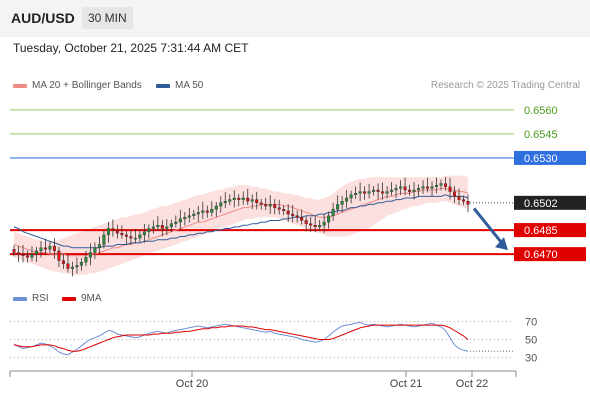 The height and width of the screenshot is (400, 590). Describe the element at coordinates (541, 135) in the screenshot. I see `level-label-0.6545: 0.6545` at that location.